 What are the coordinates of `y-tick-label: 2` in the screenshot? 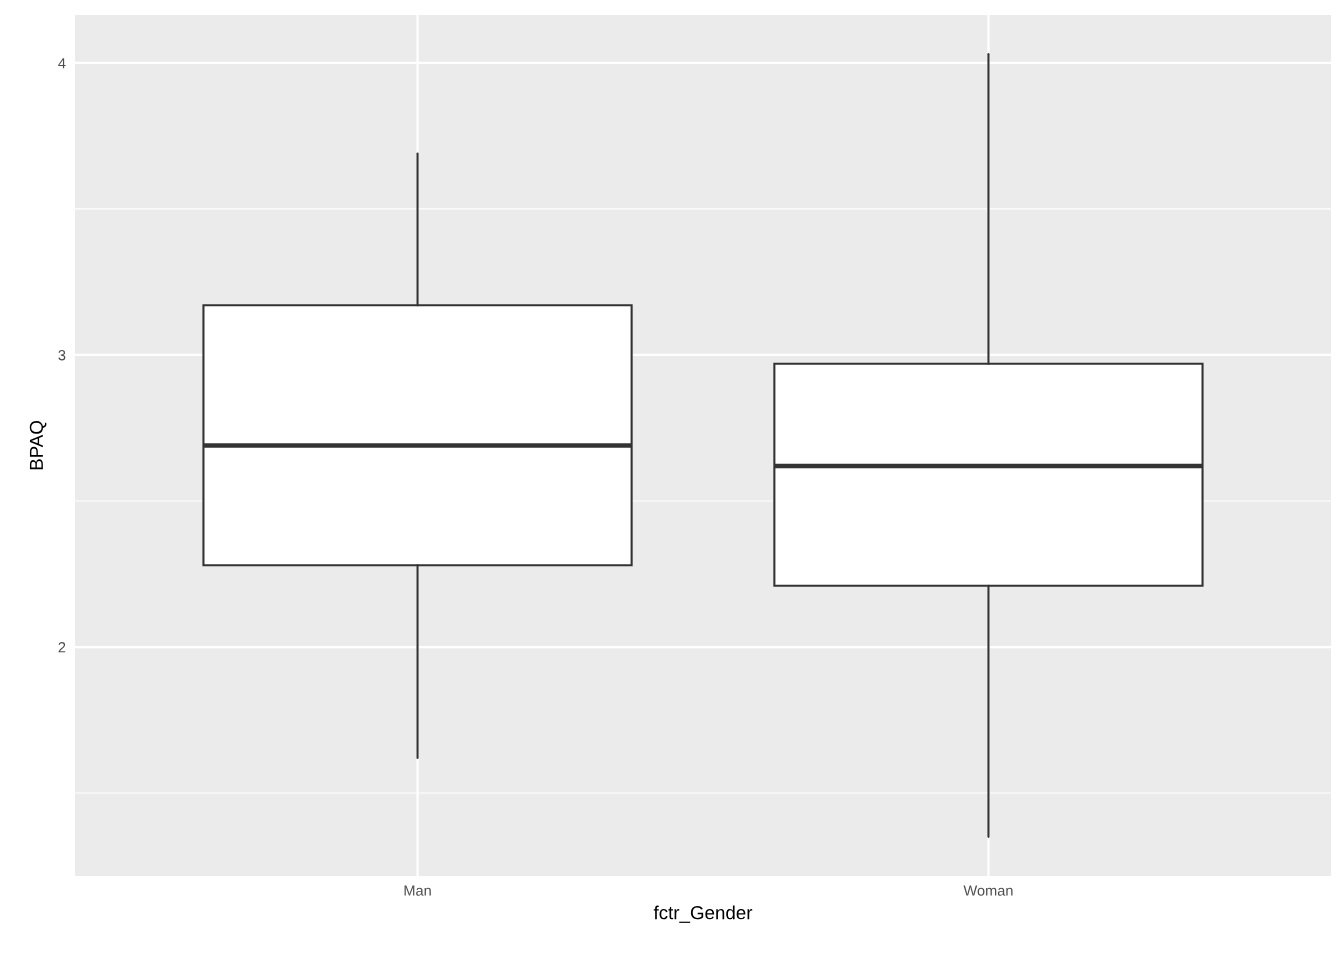 It's located at (62, 647).